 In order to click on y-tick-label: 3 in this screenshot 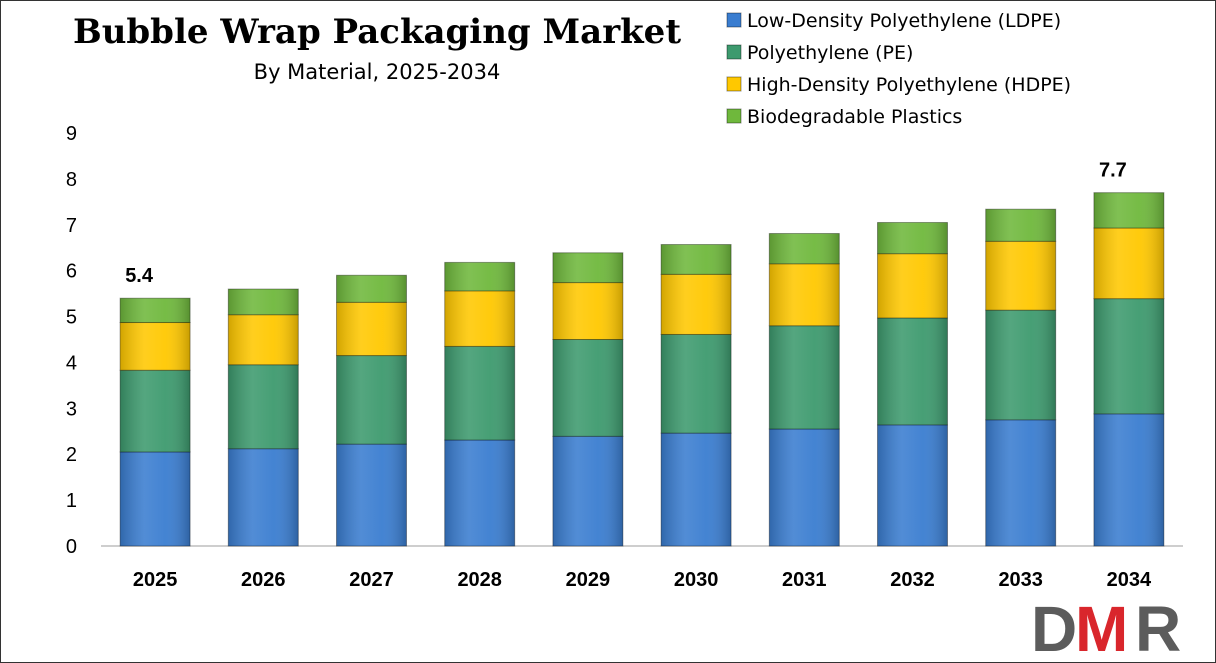, I will do `click(71, 409)`.